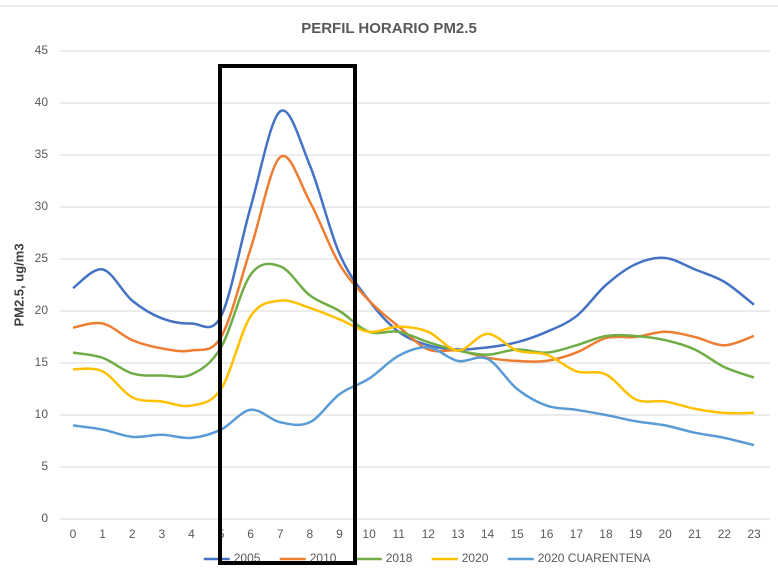 The image size is (778, 577). Describe the element at coordinates (517, 534) in the screenshot. I see `x-tick-label: 15` at that location.